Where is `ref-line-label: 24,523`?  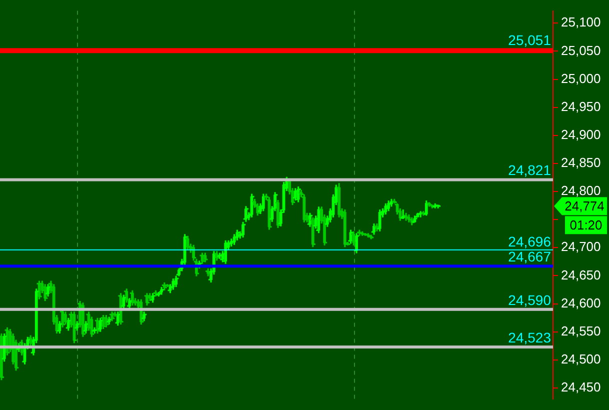 ref-line-label: 24,523 is located at coordinates (530, 338).